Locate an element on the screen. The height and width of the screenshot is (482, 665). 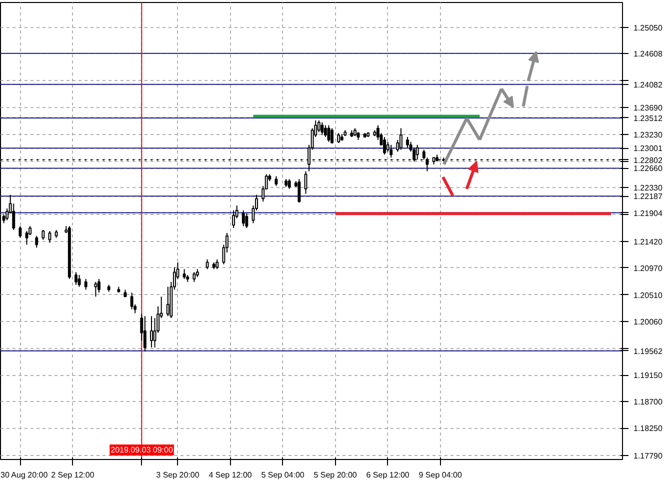
y-tick-label: 1.19150 is located at coordinates (648, 375).